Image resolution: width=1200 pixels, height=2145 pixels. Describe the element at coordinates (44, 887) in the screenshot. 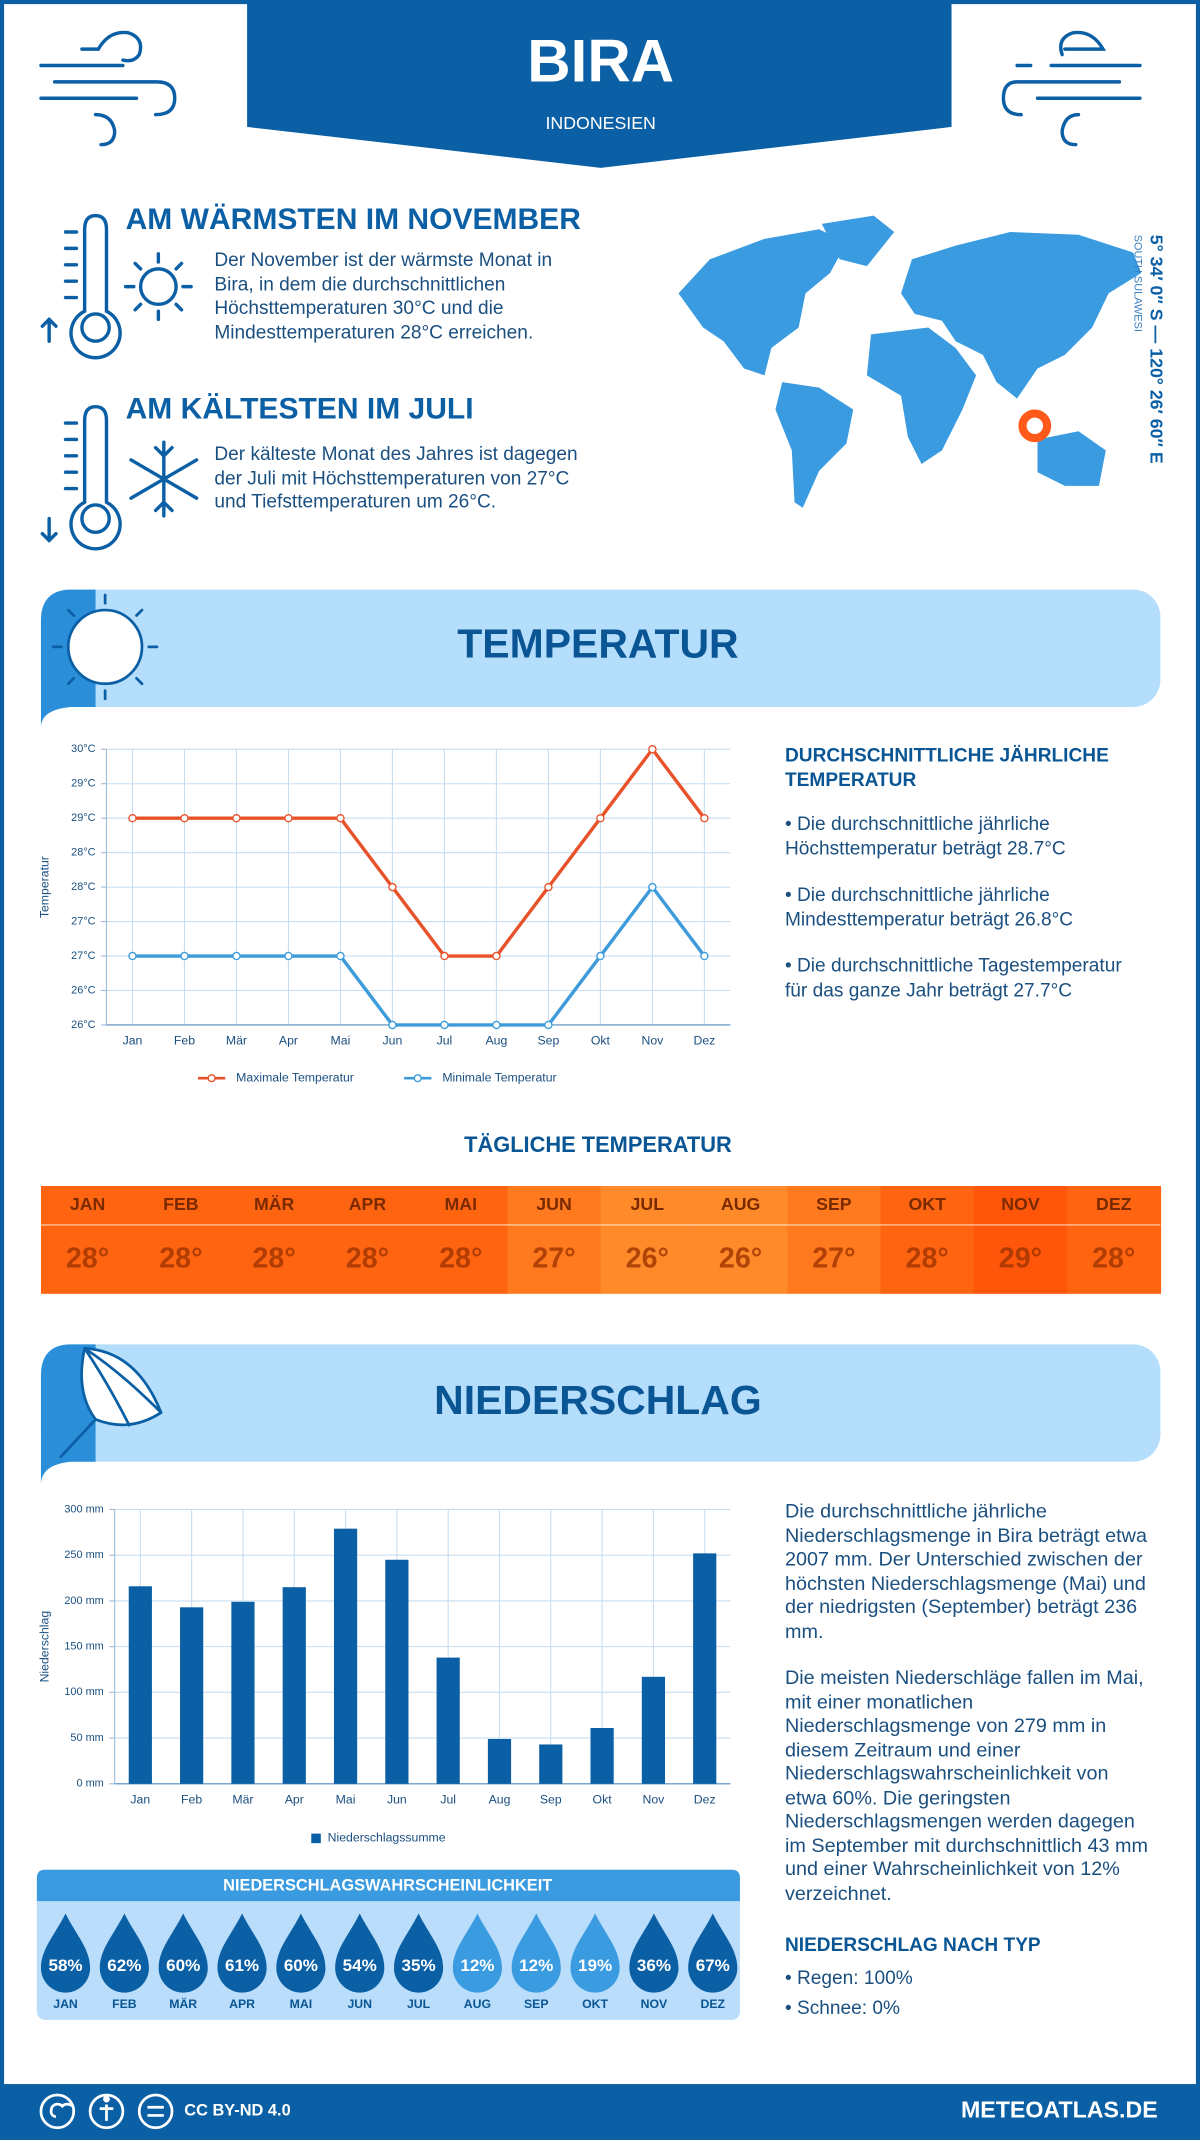

I see `y-axis-label: Temperatur` at that location.